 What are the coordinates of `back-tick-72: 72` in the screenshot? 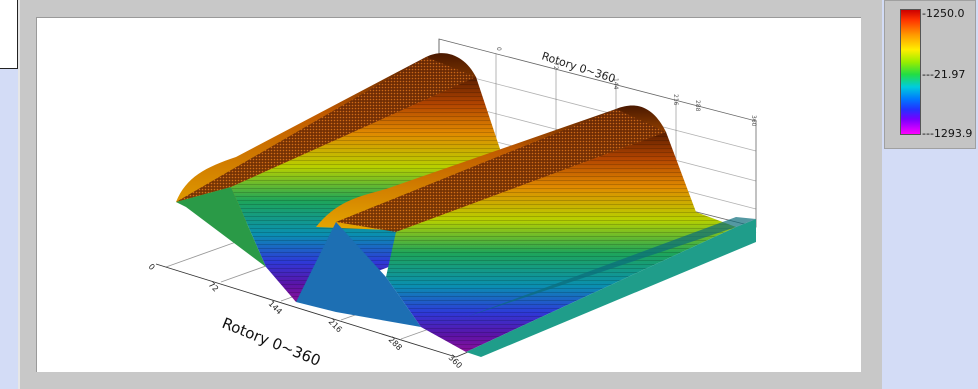 It's located at (555, 66).